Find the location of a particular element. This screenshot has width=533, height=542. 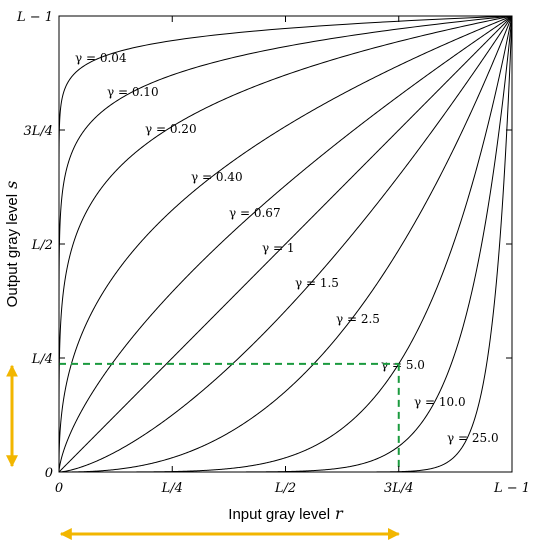

x-axis-variable: r is located at coordinates (339, 513).